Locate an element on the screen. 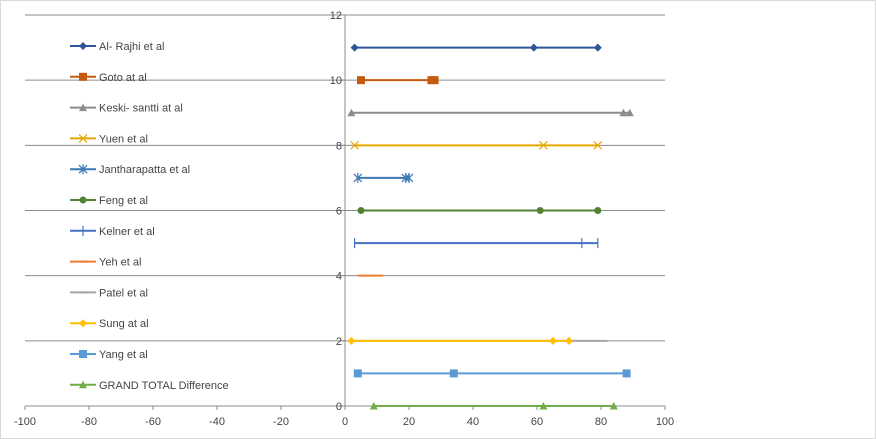 The height and width of the screenshot is (439, 876). legend-label: Keski- santti at al is located at coordinates (141, 109).